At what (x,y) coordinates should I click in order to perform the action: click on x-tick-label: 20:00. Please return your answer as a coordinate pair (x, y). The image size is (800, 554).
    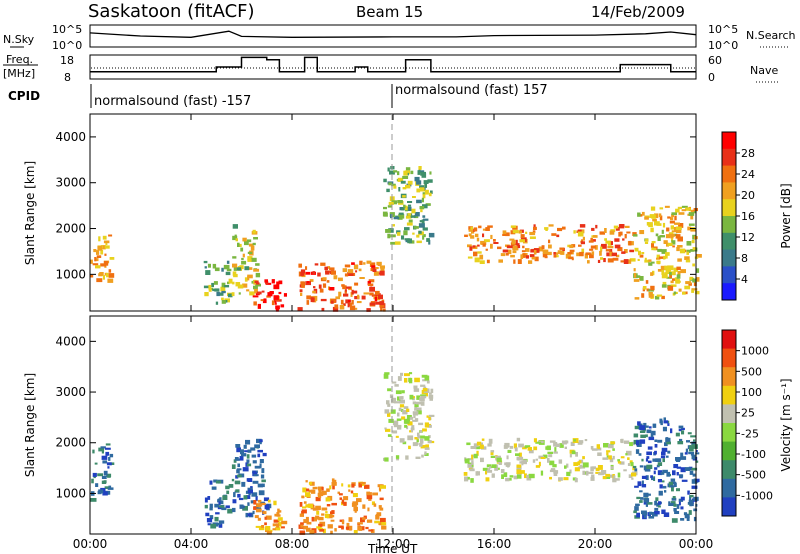
    Looking at the image, I should click on (595, 544).